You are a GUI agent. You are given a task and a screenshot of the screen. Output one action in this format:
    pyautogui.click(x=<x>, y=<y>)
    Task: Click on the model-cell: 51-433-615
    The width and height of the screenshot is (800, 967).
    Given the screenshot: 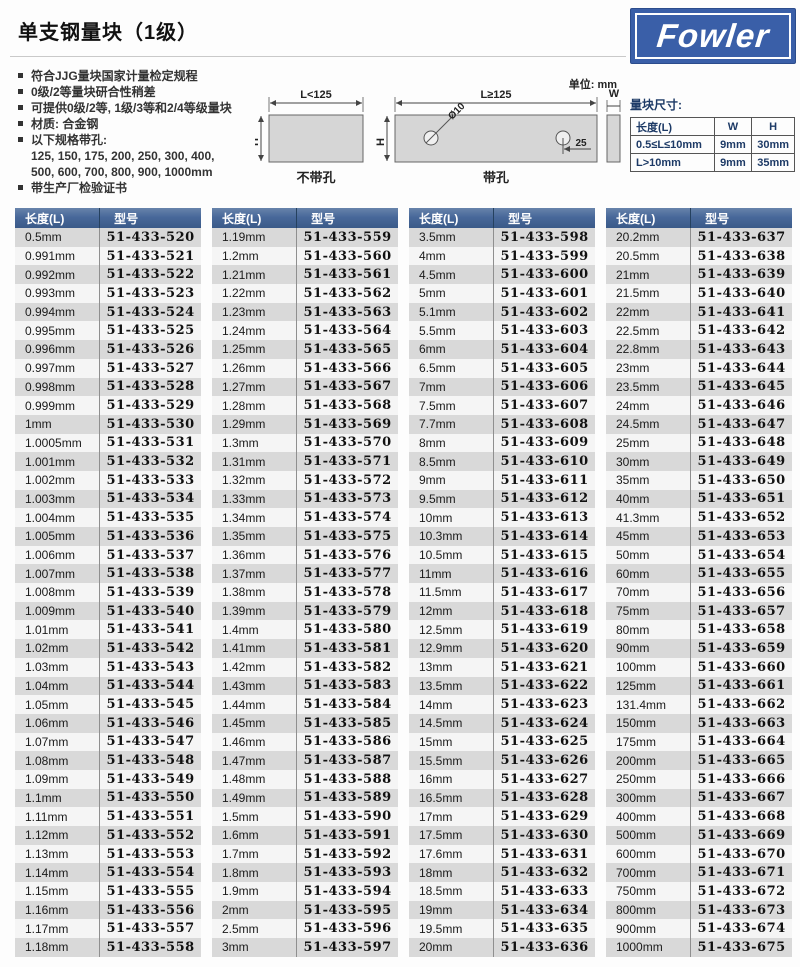 What is the action you would take?
    pyautogui.click(x=544, y=555)
    